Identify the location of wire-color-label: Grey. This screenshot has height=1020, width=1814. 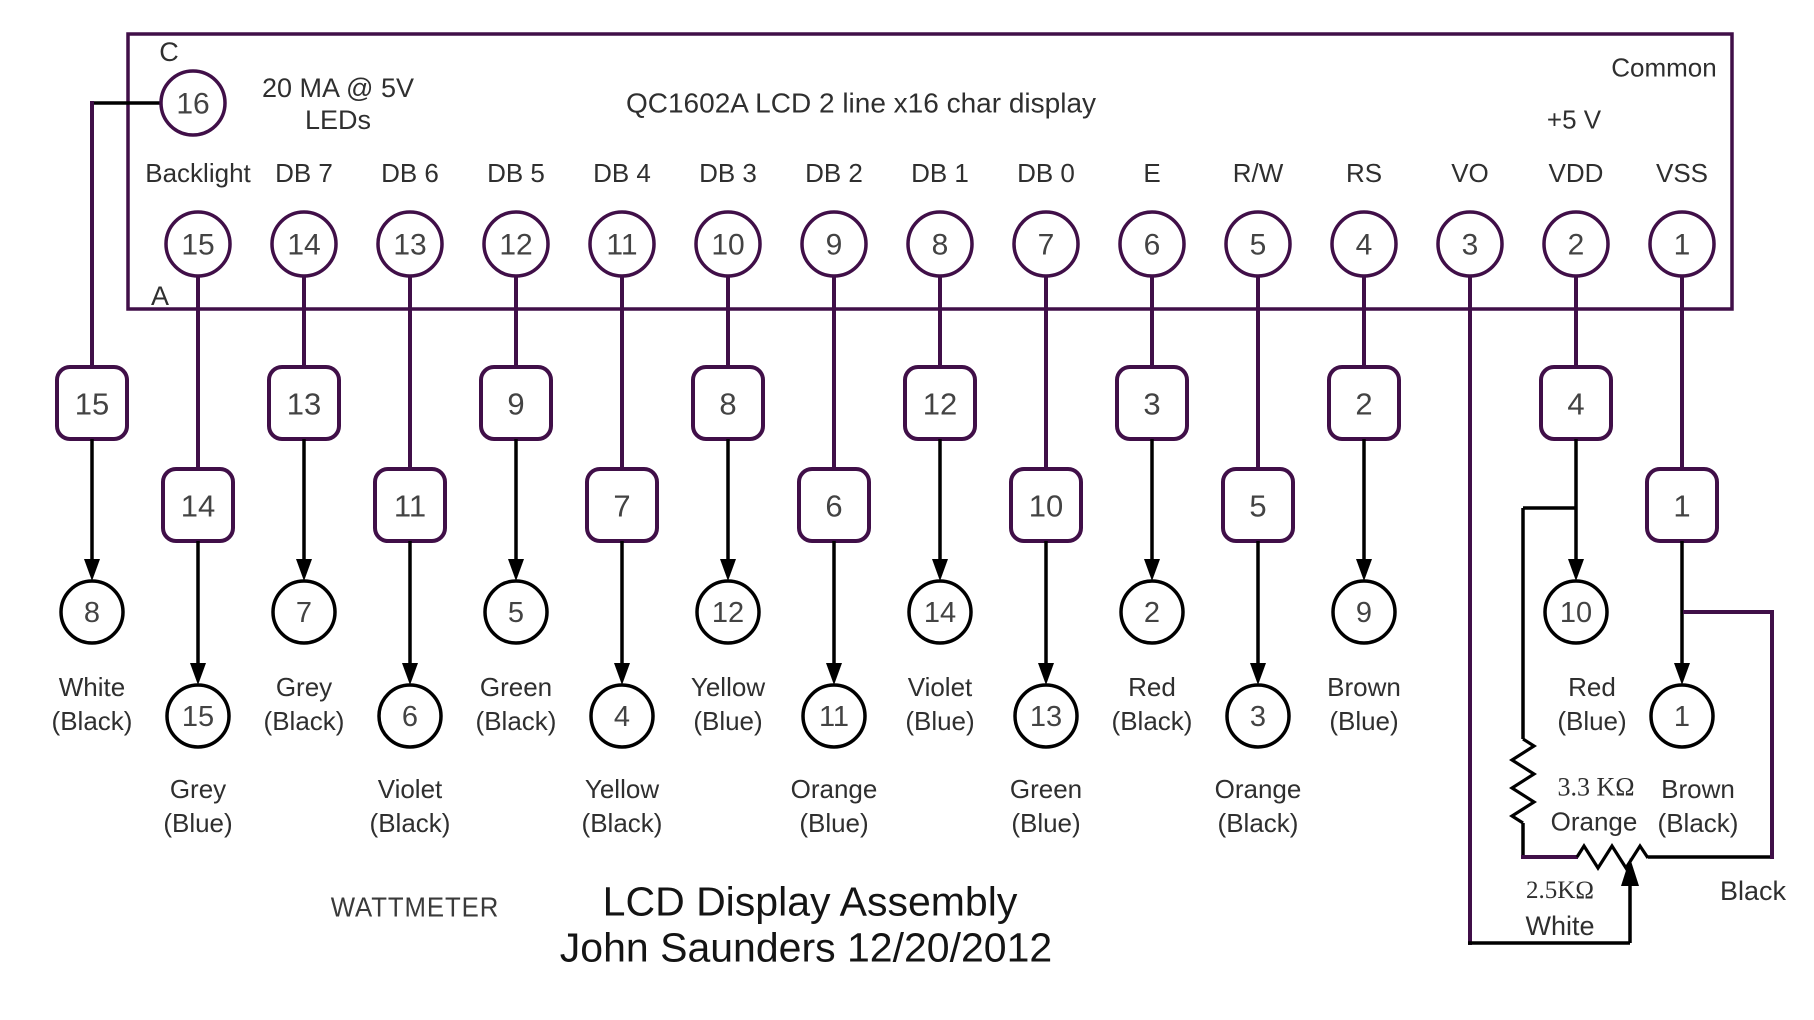
(304, 687).